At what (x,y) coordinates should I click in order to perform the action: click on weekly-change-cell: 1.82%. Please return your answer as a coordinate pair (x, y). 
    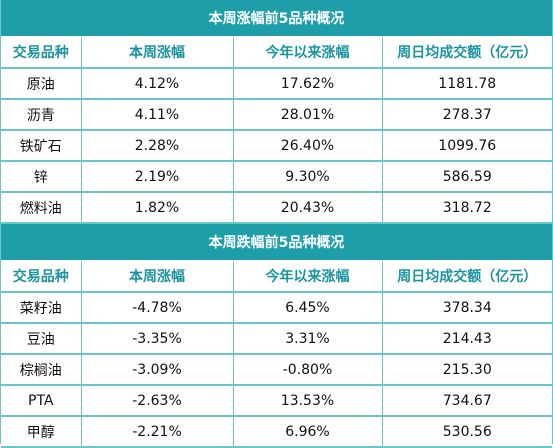
    Looking at the image, I should click on (157, 207).